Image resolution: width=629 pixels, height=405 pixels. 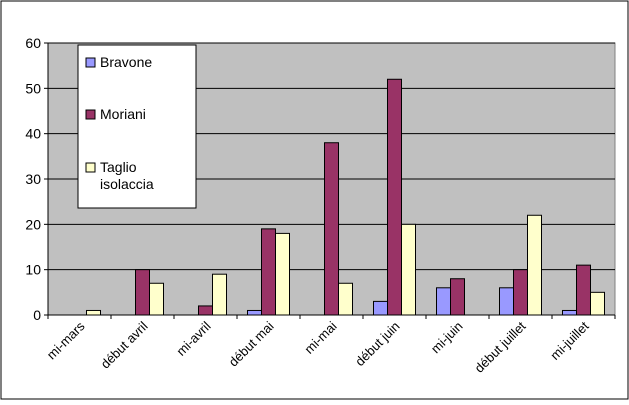 What do you see at coordinates (126, 62) in the screenshot?
I see `legend-label: Bravone` at bounding box center [126, 62].